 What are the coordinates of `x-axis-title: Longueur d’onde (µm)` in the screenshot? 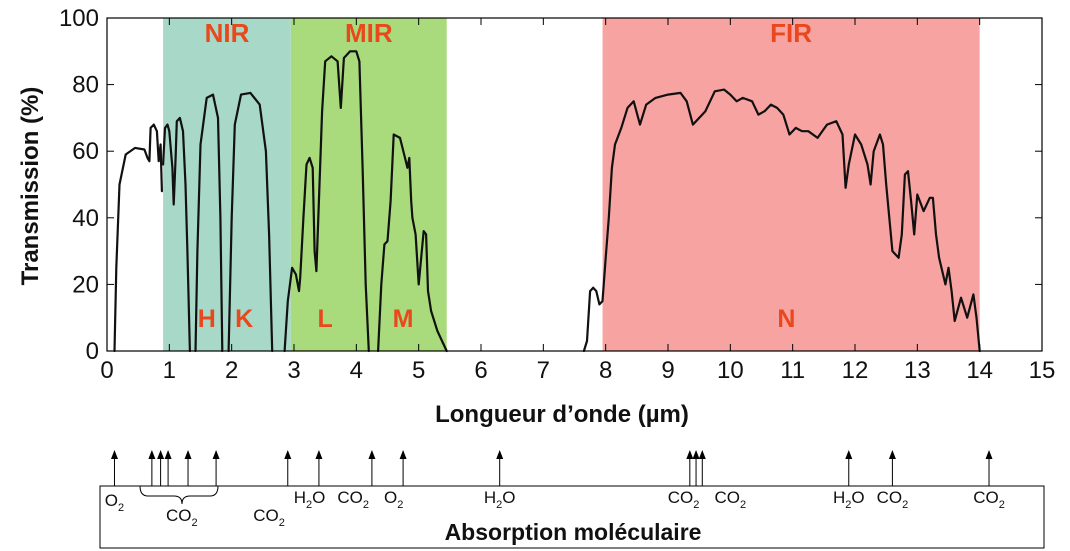 It's located at (562, 414).